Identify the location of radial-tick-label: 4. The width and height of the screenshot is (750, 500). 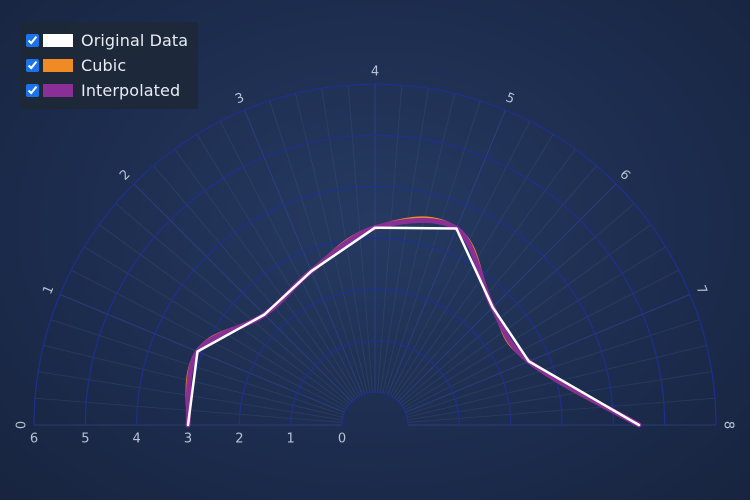
(137, 439).